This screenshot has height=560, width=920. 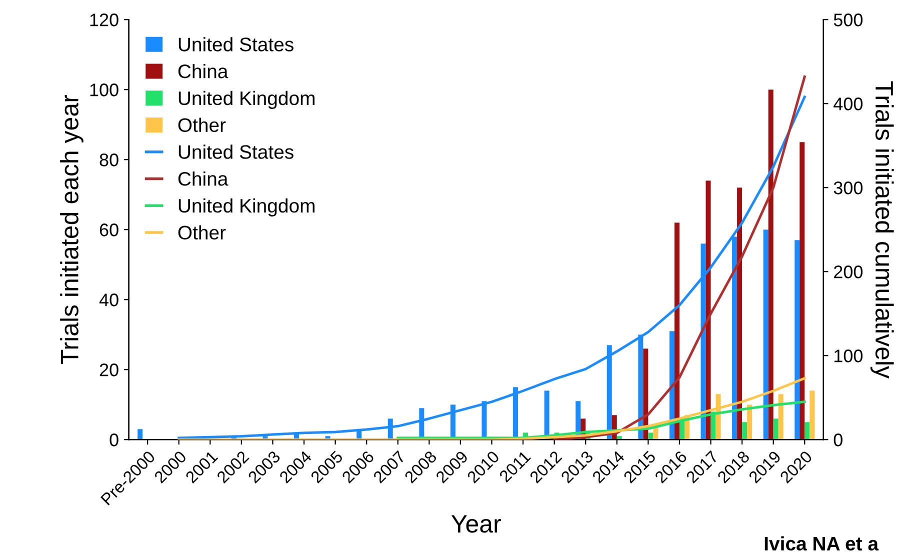 I want to click on x-axis-title: Year, so click(x=476, y=524).